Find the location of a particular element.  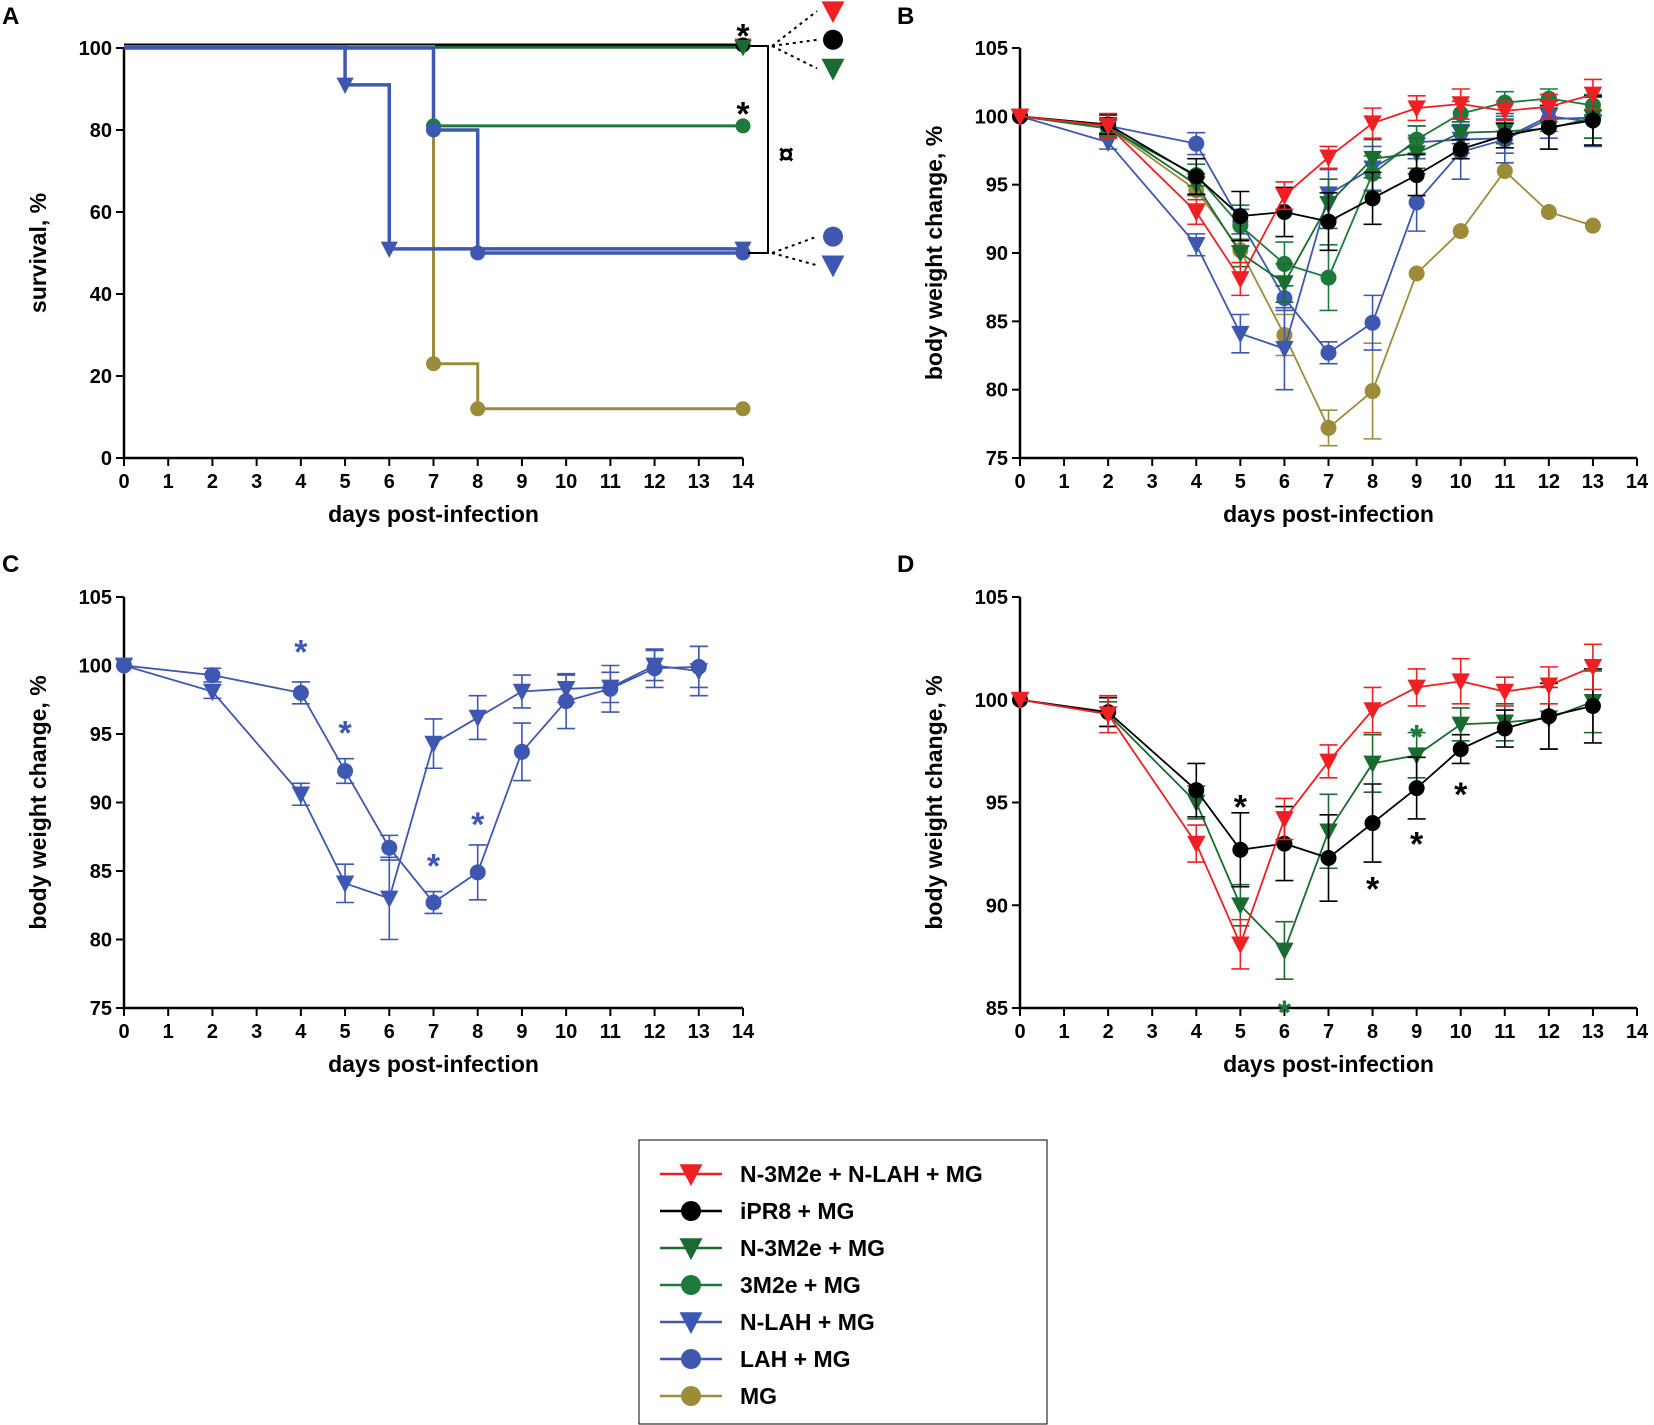

panel-a-x-tick-label: 4 is located at coordinates (301, 482).